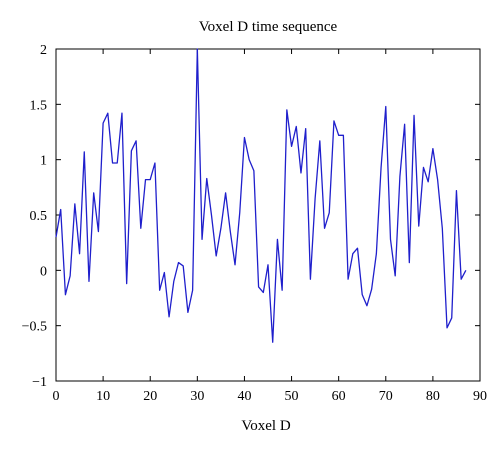 This screenshot has height=450, width=500. What do you see at coordinates (56, 396) in the screenshot?
I see `x-tick-label: 0` at bounding box center [56, 396].